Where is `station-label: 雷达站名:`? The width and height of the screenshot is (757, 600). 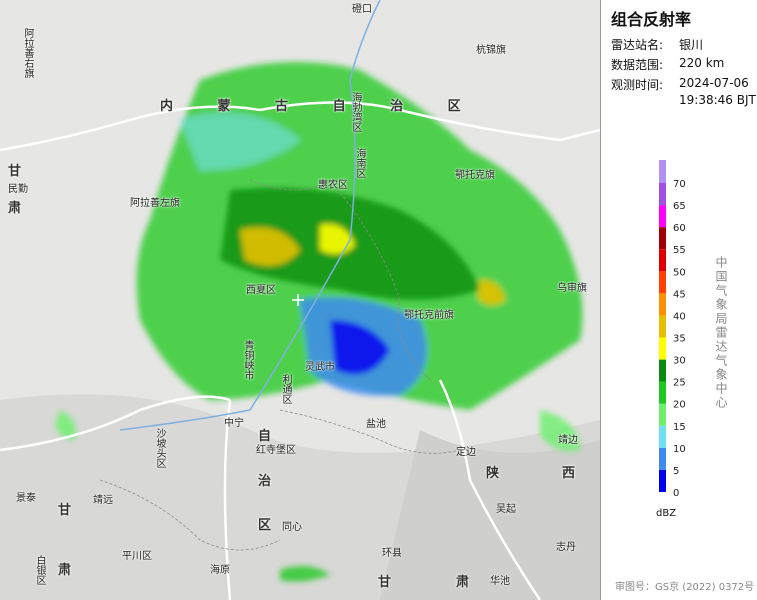 station-label: 雷达站名: is located at coordinates (637, 45).